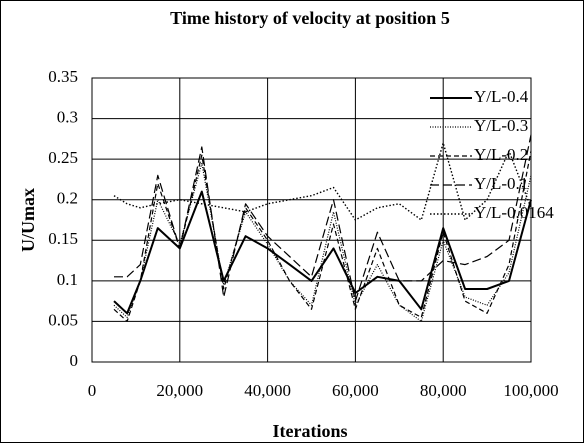  Describe the element at coordinates (63, 157) in the screenshot. I see `y-tick-label: 0.25` at that location.